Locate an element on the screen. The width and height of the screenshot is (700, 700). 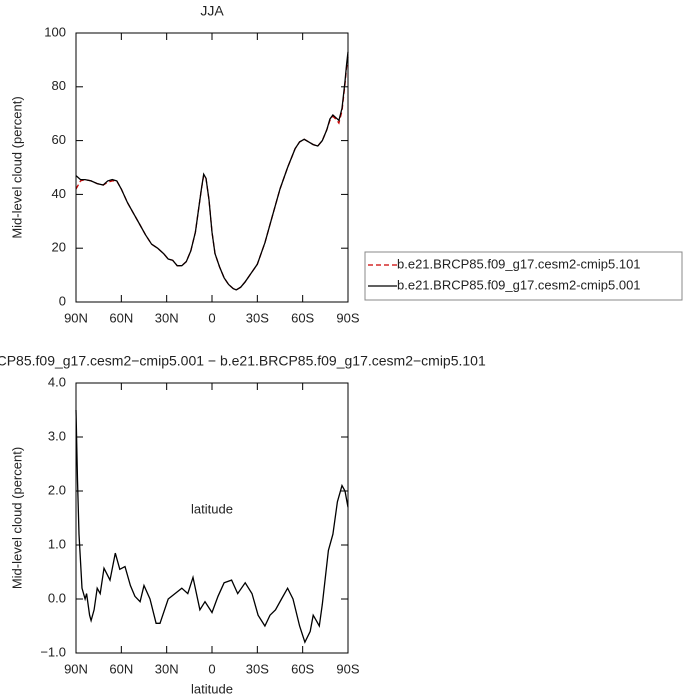
legend-box is located at coordinates (523, 276).